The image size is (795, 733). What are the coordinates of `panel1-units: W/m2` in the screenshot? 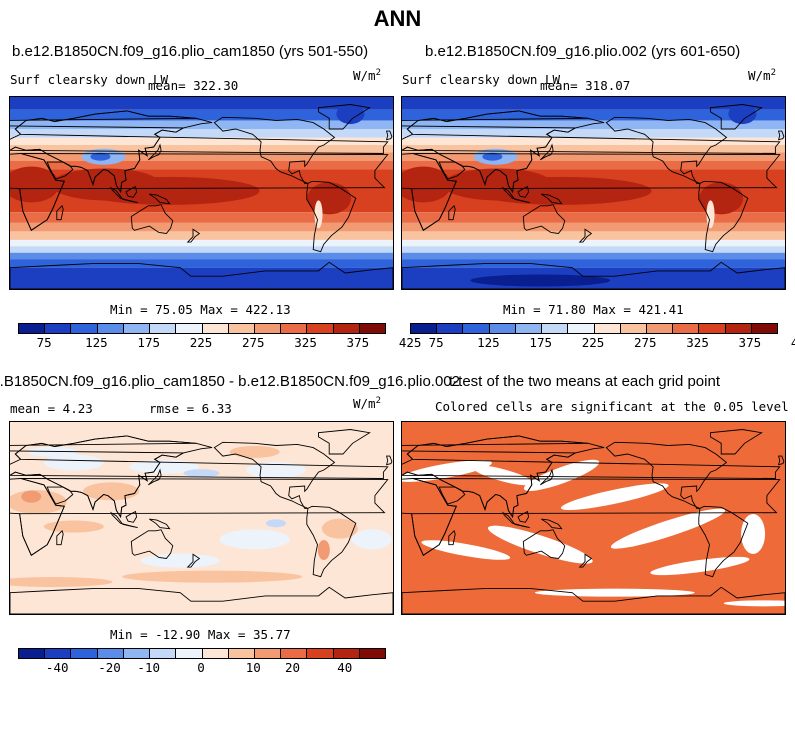 It's located at (367, 76).